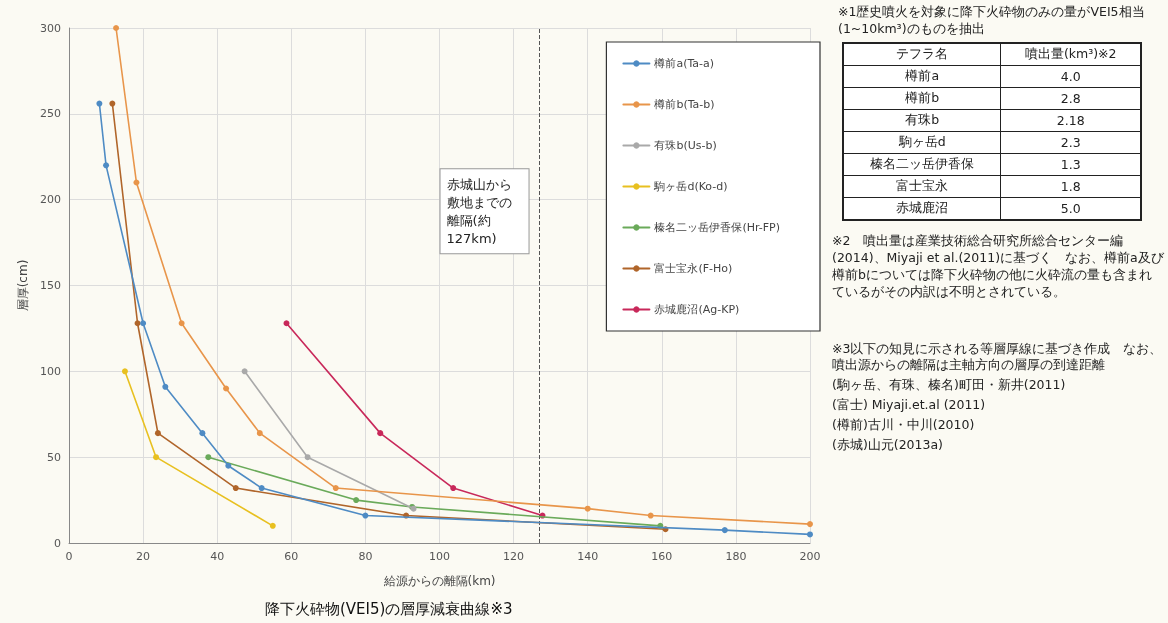  What do you see at coordinates (439, 556) in the screenshot?
I see `x-tick-label: 100` at bounding box center [439, 556].